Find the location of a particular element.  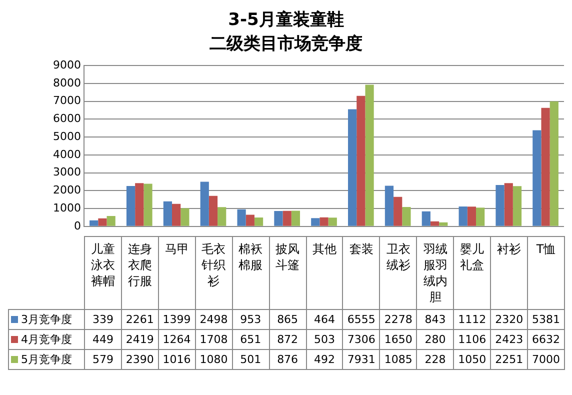

data-label: 872 is located at coordinates (287, 340).